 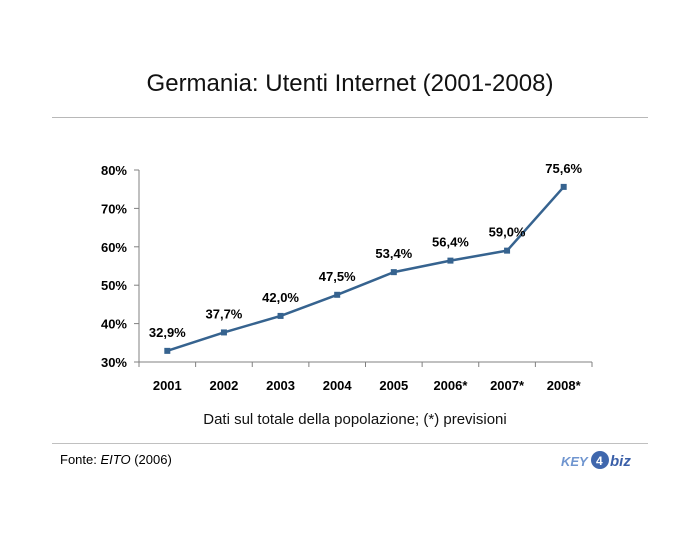 I want to click on x-tick-label: 2008*, so click(x=564, y=385).